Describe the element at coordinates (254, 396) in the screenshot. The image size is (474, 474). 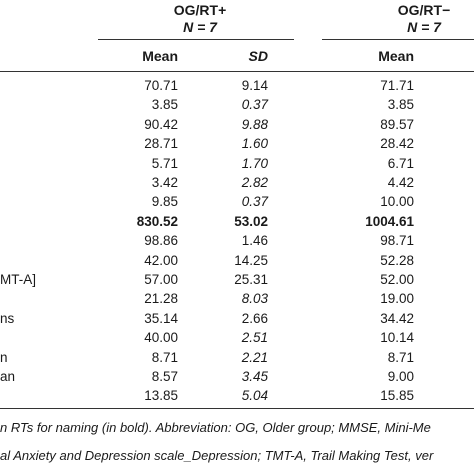
I see `cell-sd-1: 5.04` at that location.